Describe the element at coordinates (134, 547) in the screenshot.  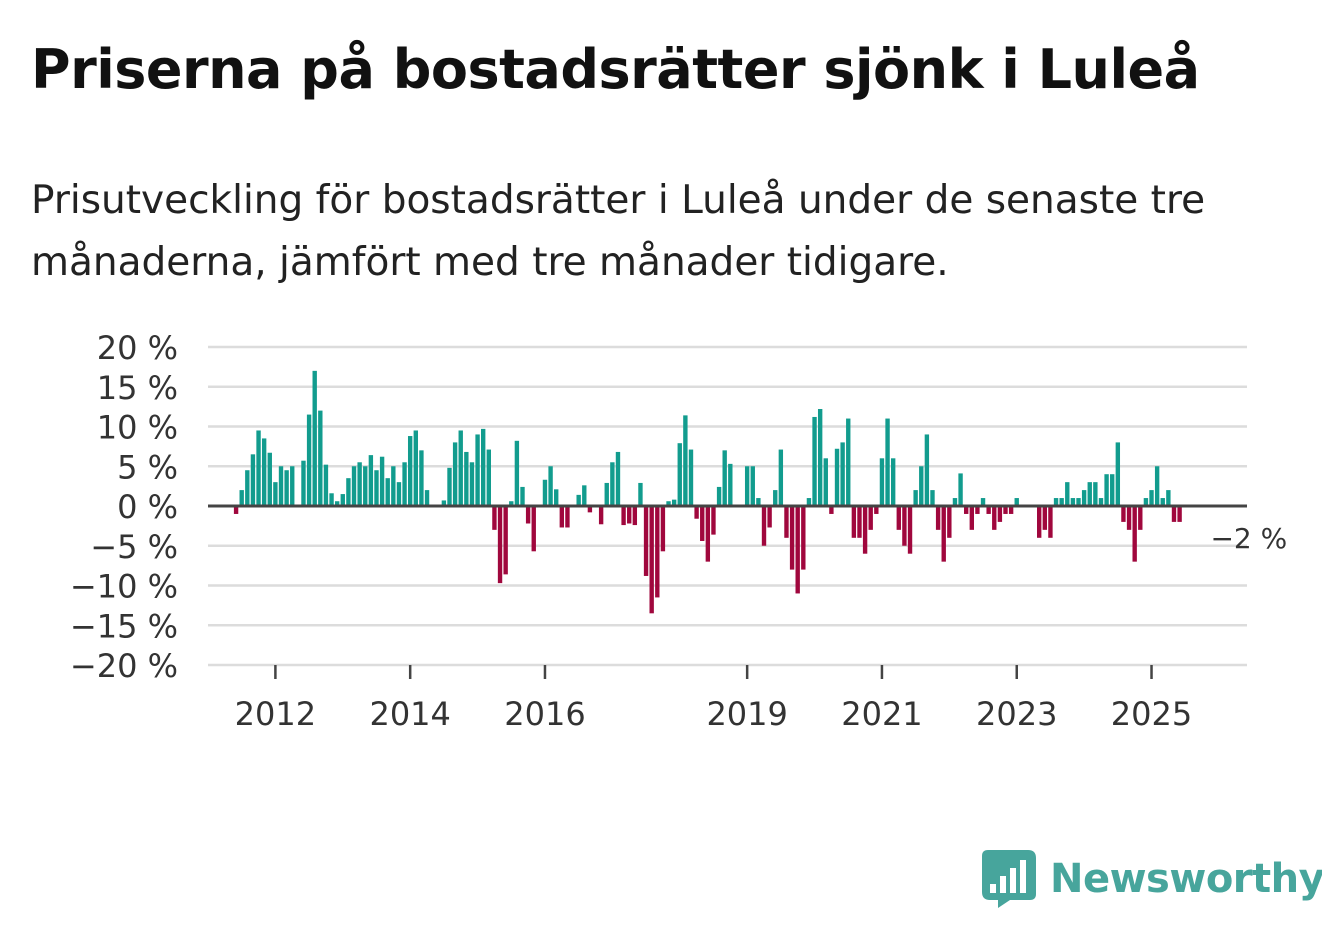
I see `y-tick-label: −5 %` at that location.